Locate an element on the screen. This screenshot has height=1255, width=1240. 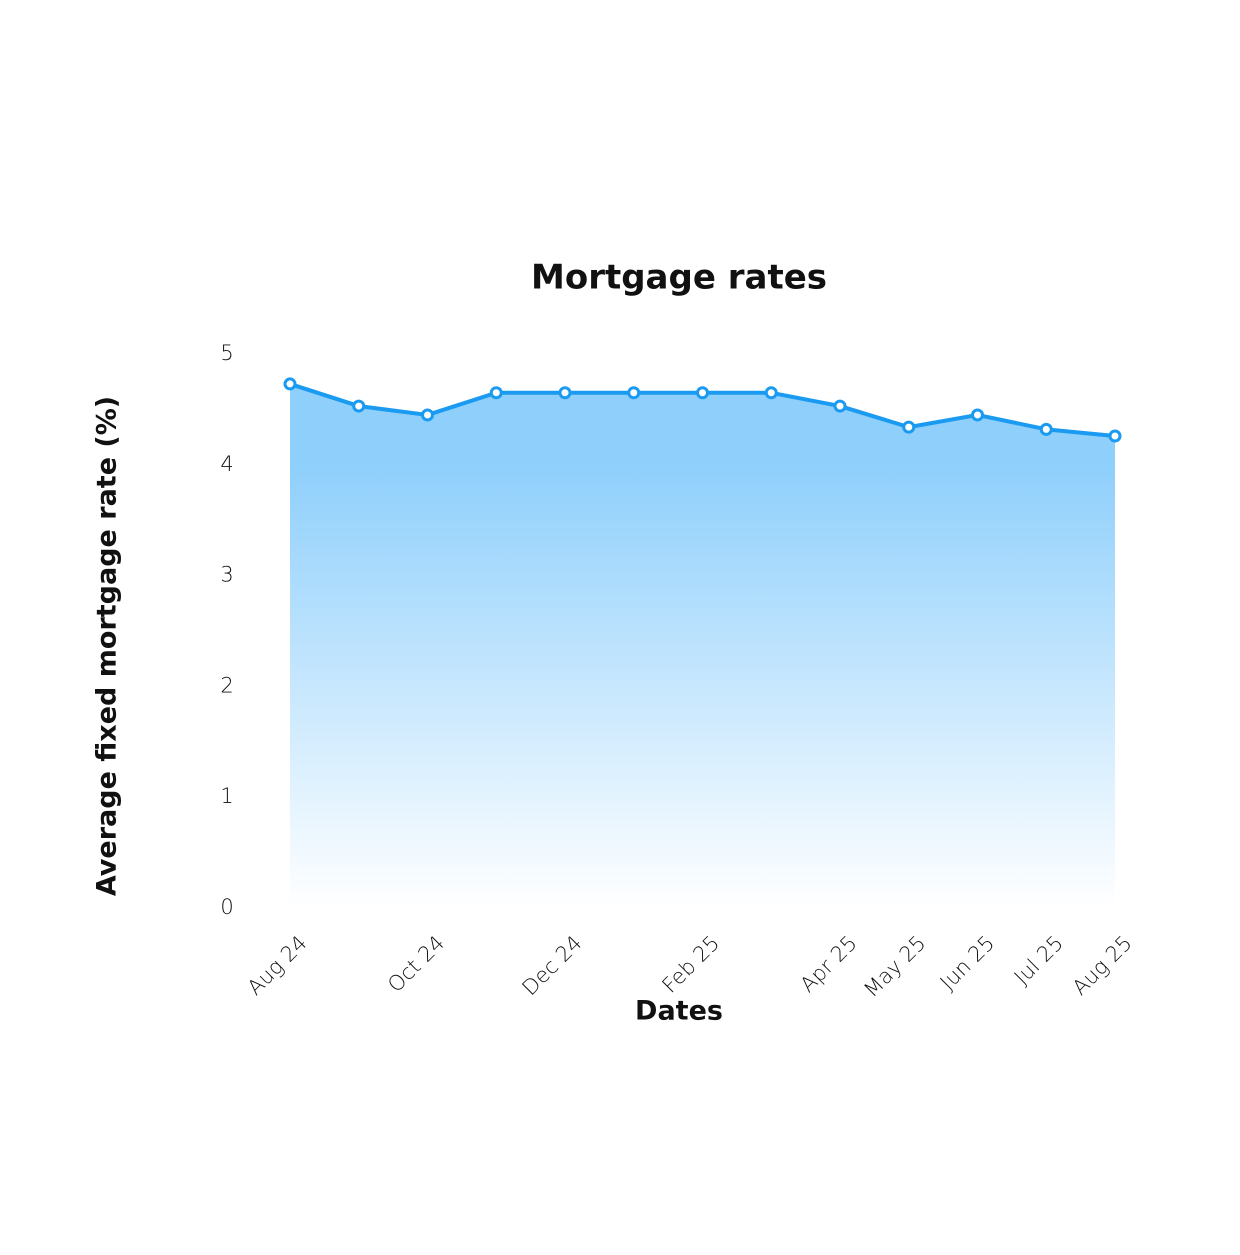
y-tick-label: 2 is located at coordinates (226, 685).